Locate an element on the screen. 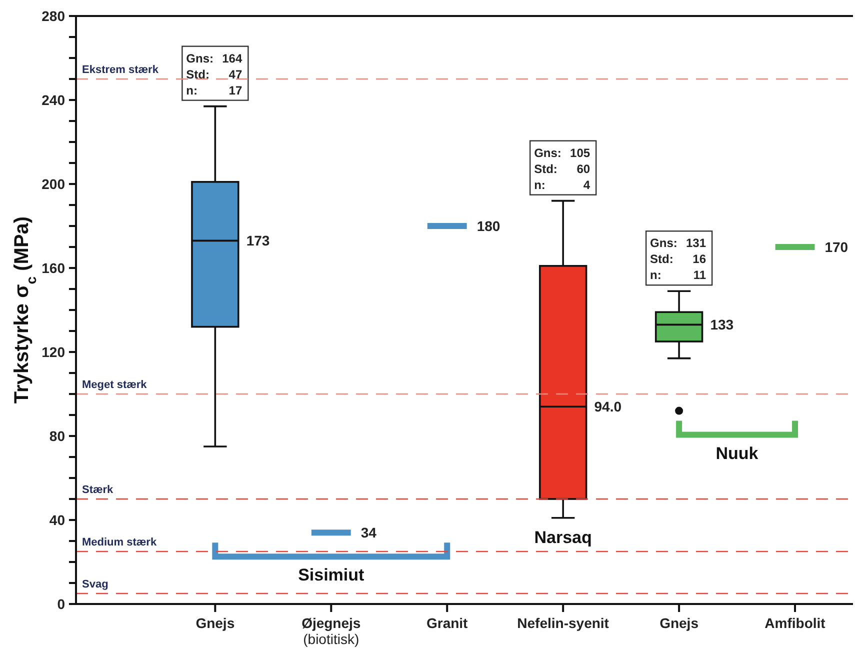 The height and width of the screenshot is (651, 855). y-tick-label: 80 is located at coordinates (57, 436).